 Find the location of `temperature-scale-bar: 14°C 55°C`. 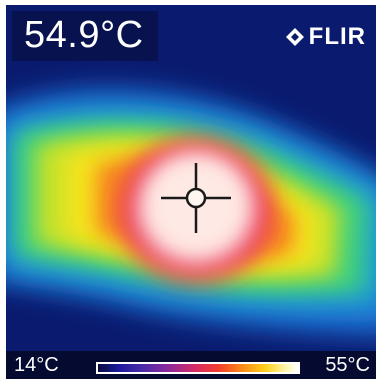

temperature-scale-bar: 14°C 55°C is located at coordinates (191, 365).